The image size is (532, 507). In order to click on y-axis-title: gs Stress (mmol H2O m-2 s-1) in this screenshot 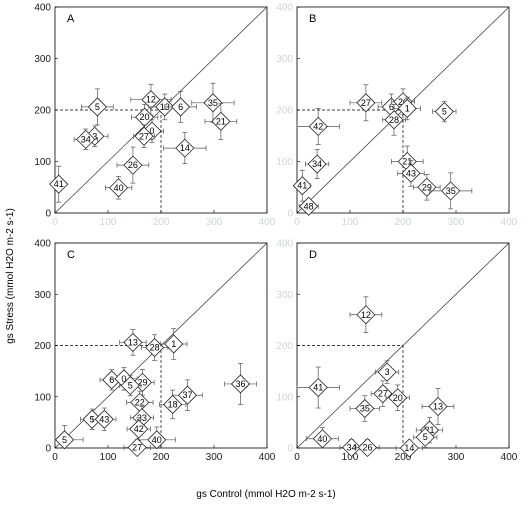, I will do `click(10, 276)`.